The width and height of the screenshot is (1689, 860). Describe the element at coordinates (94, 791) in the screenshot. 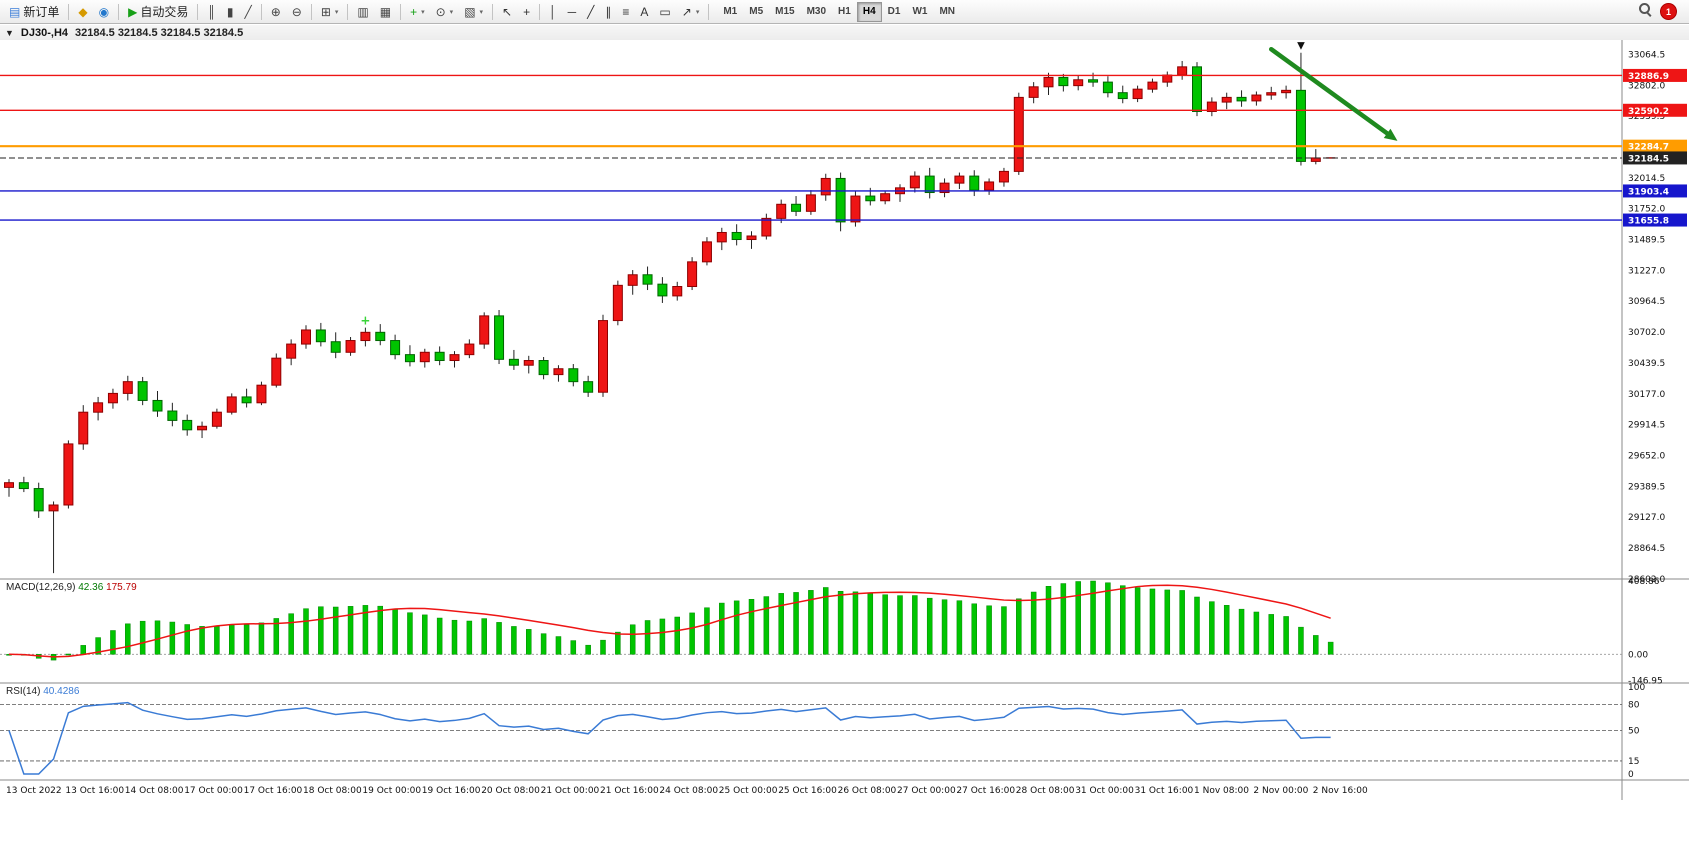

I see `time-axis-label: 13 Oct 16:00` at that location.